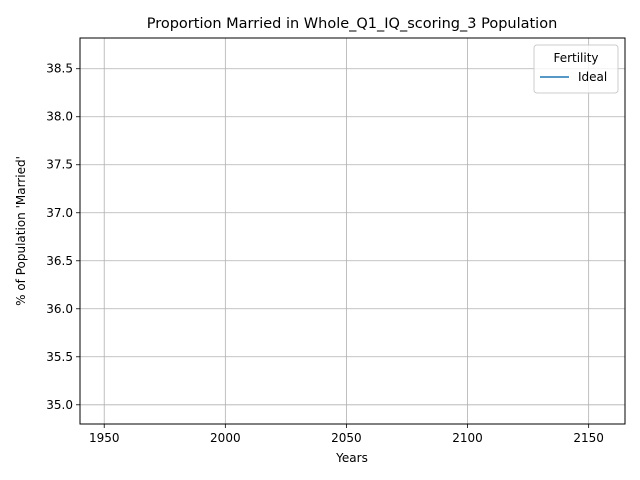 The image size is (640, 480). I want to click on y-tick-label: 38.5, so click(59, 69).